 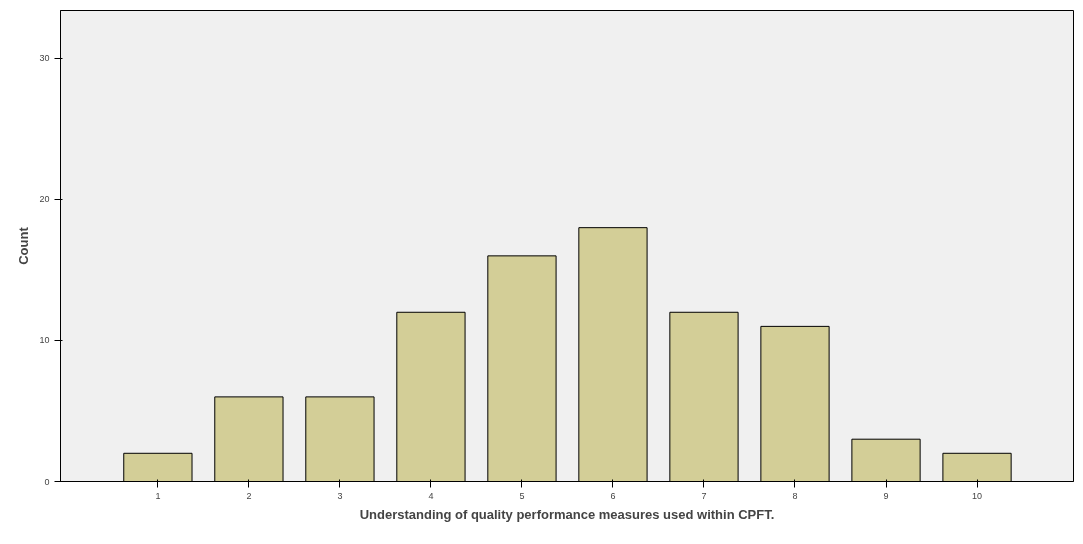 What do you see at coordinates (977, 495) in the screenshot?
I see `x-tick-label: 10` at bounding box center [977, 495].